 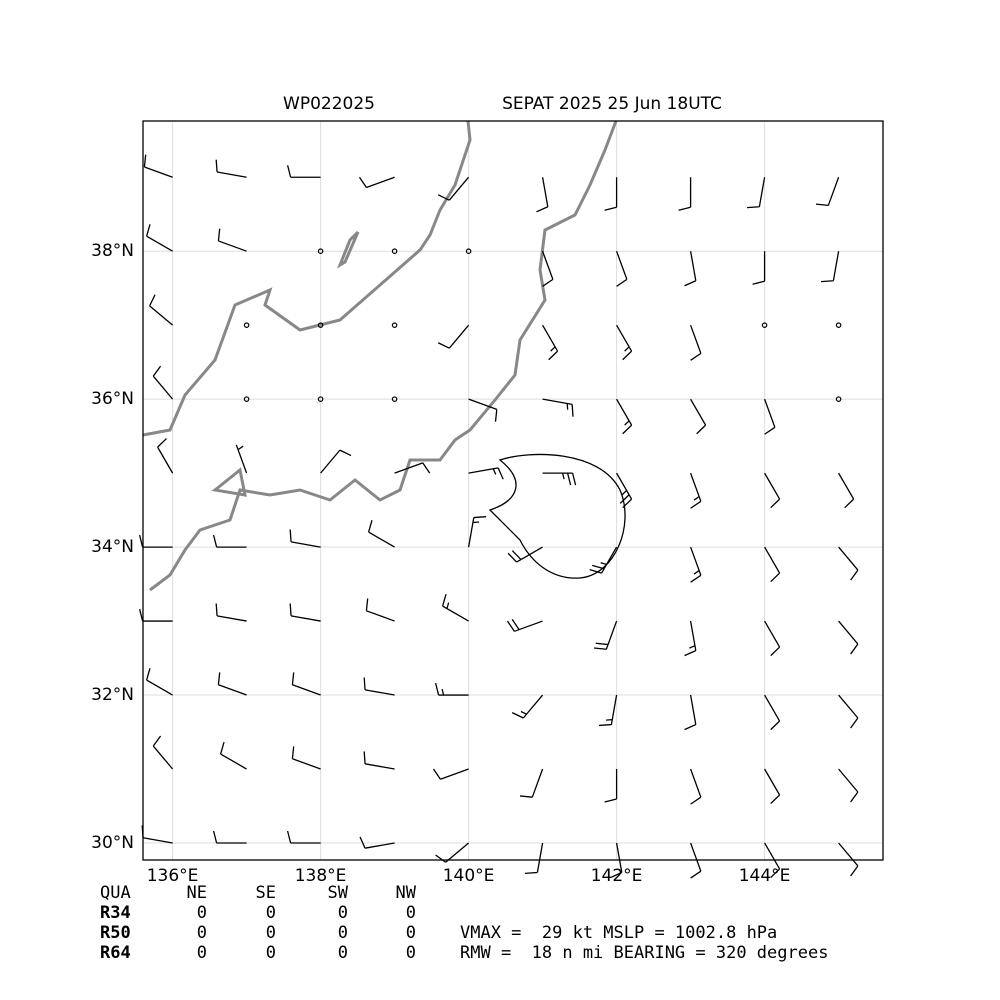 I want to click on row-label: R50, so click(x=115, y=933).